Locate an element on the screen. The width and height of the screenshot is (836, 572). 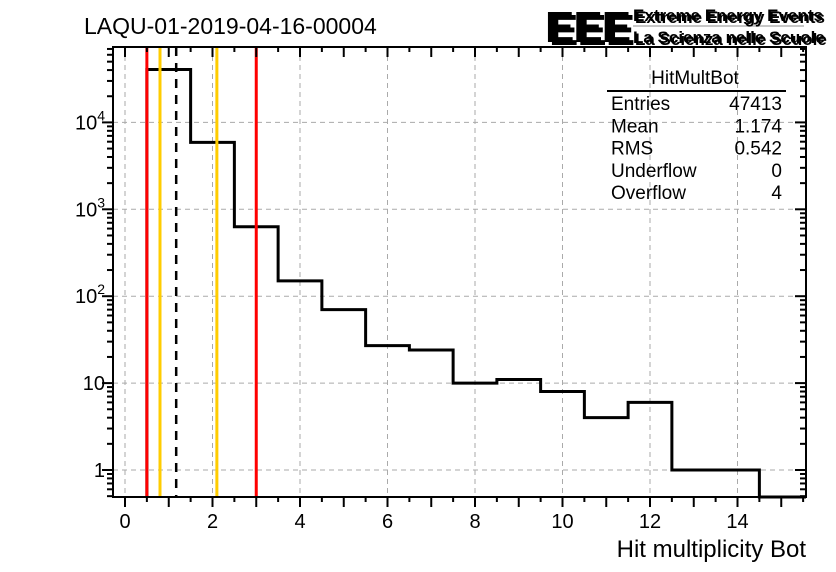
eee-logo-line2-shadow: La Scienza nelle Scuole is located at coordinates (731, 39).